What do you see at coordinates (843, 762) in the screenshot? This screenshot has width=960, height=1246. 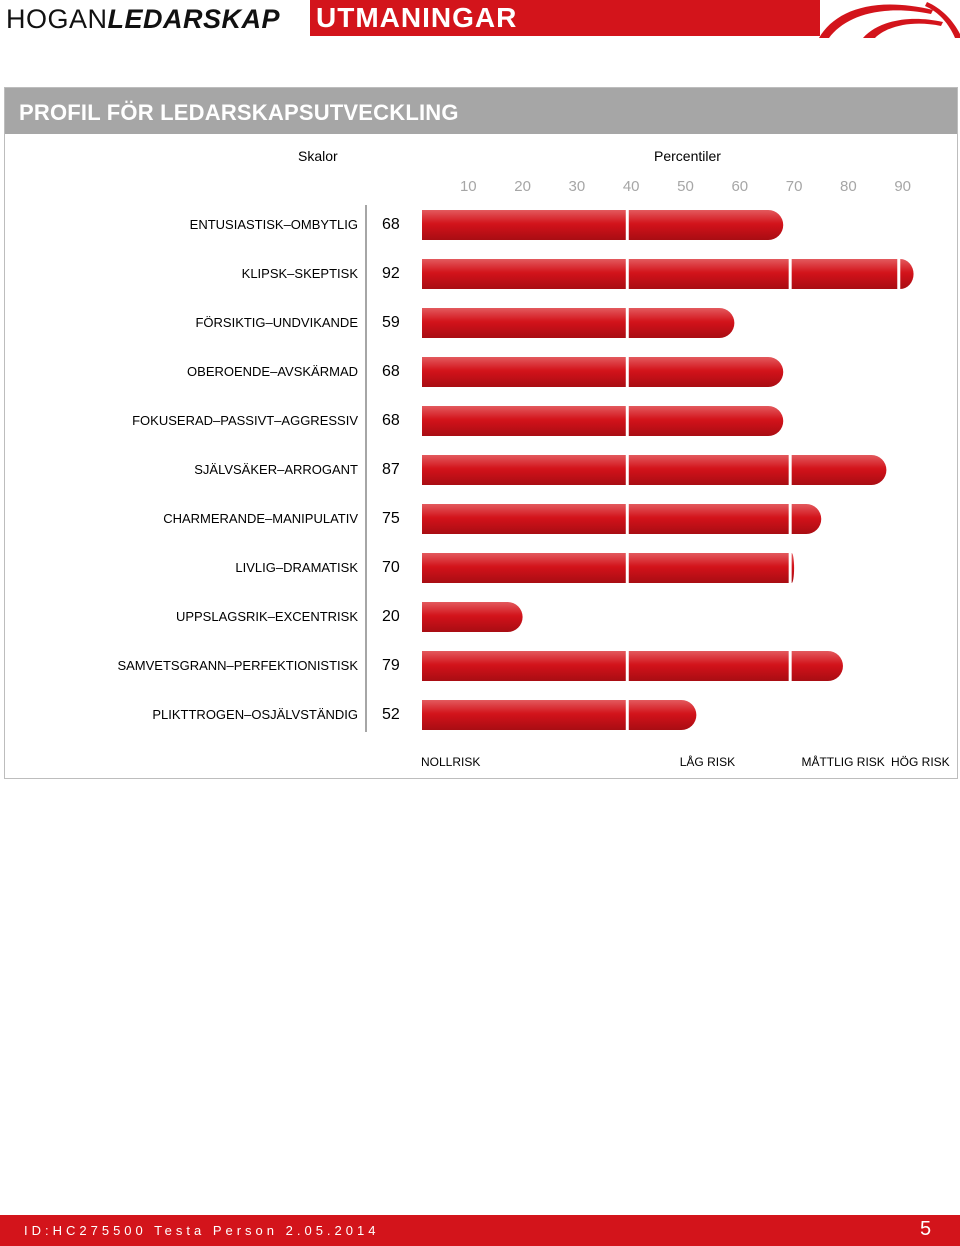 I see `risk-band-label: MÅTTLIG RISK` at bounding box center [843, 762].